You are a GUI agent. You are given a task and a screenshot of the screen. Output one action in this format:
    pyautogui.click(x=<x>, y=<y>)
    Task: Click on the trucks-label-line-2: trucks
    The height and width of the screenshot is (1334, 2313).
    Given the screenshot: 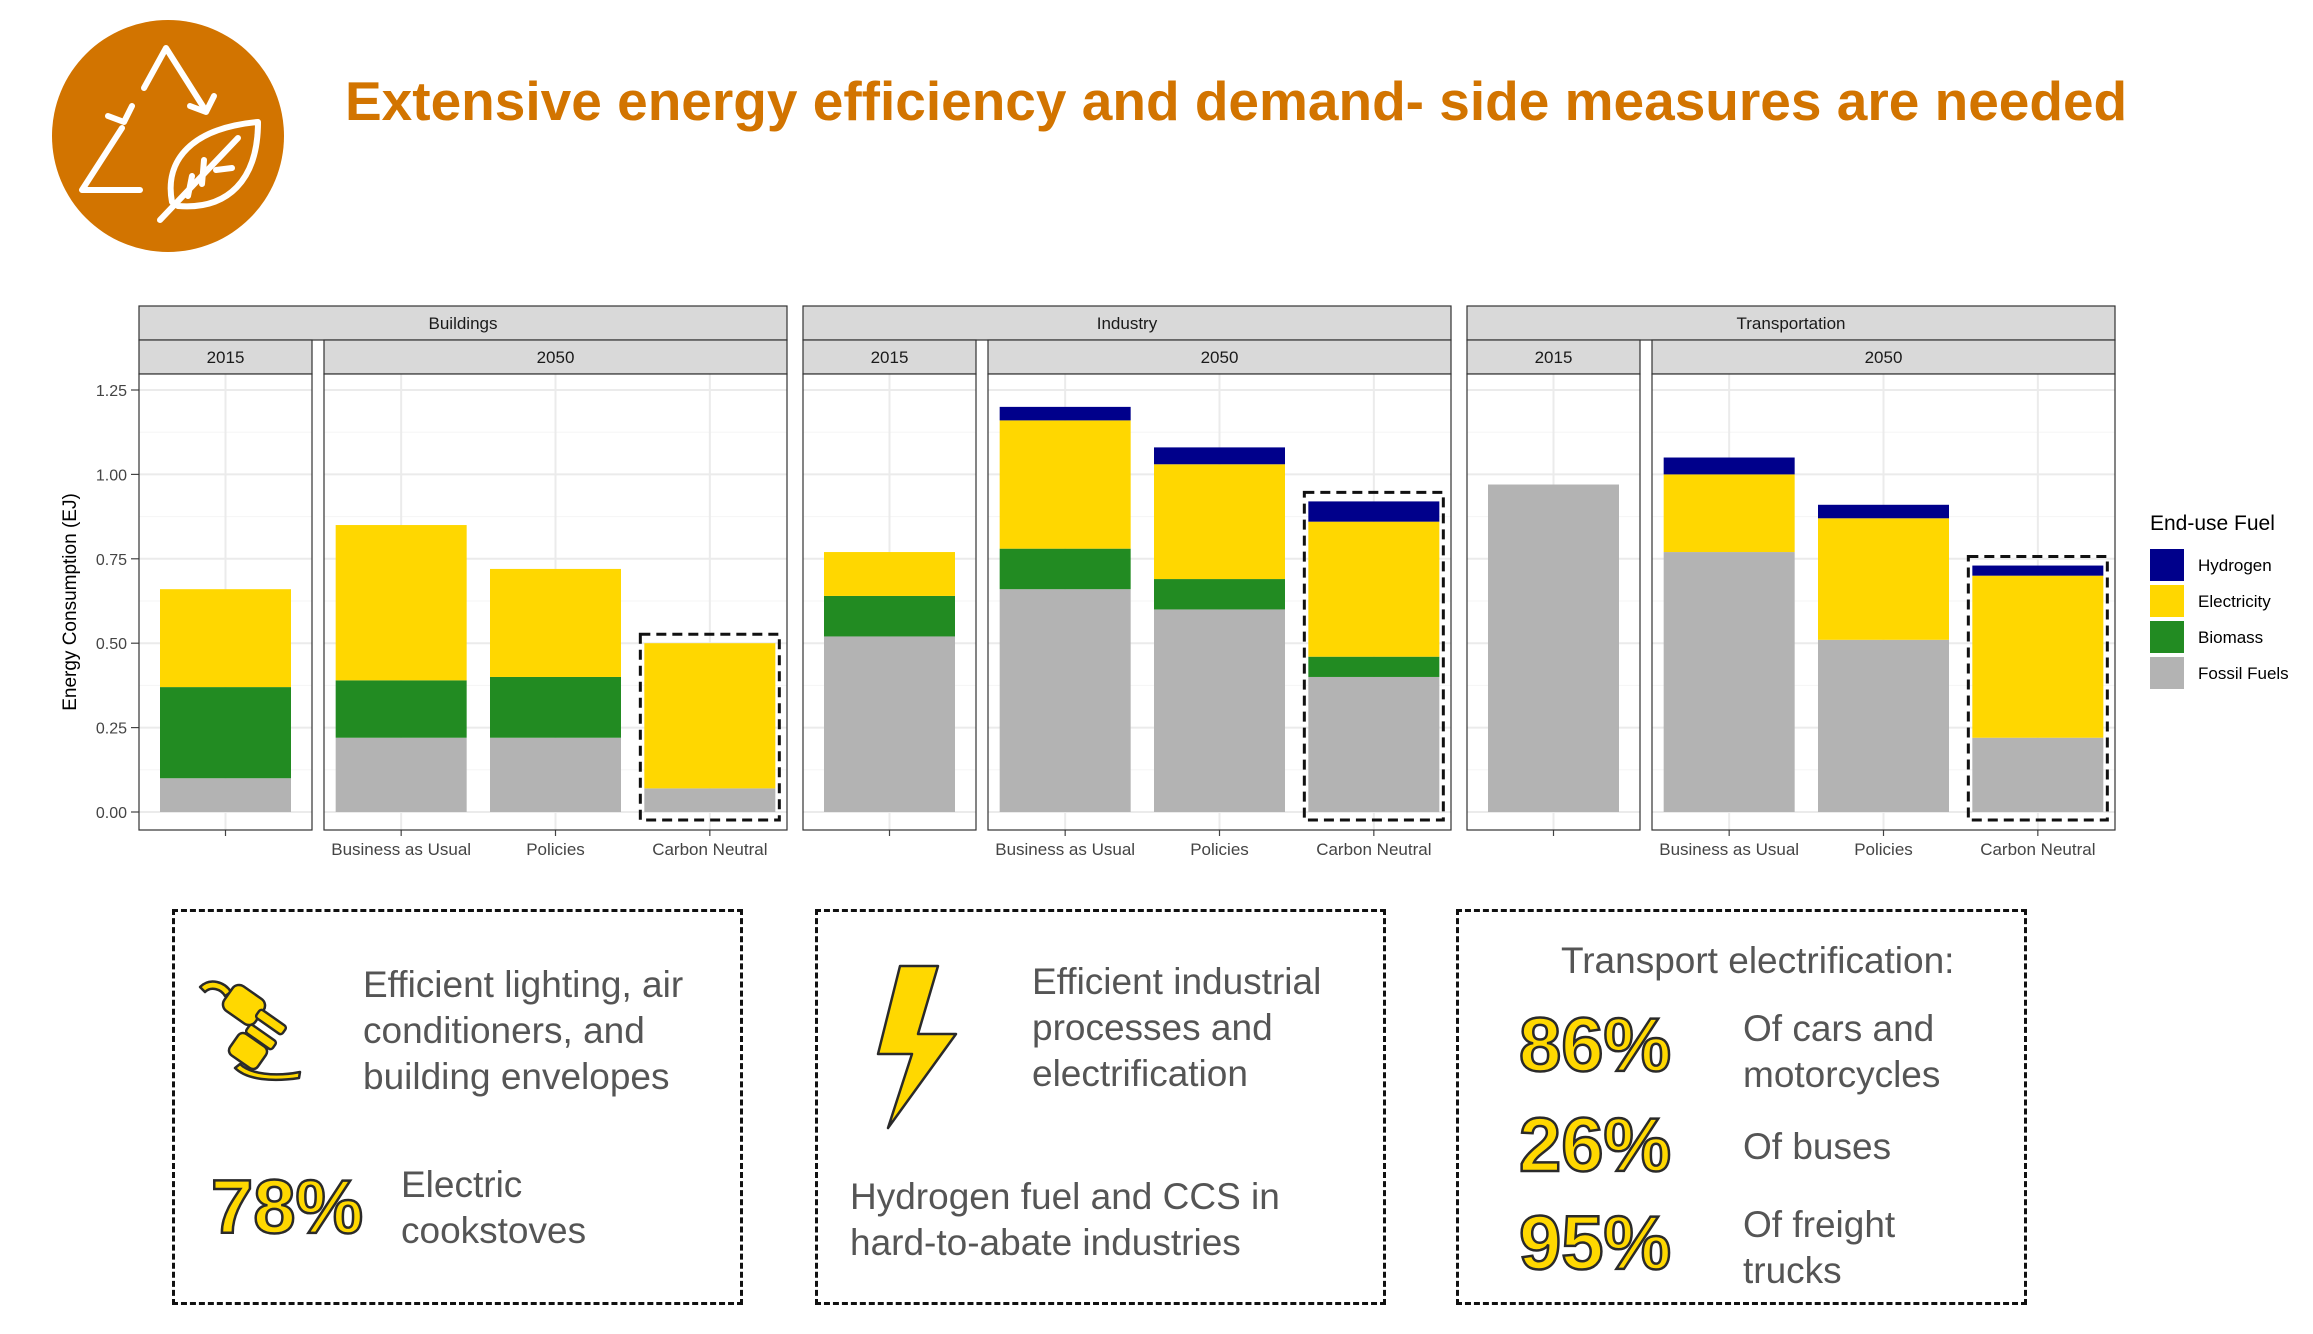 What is the action you would take?
    pyautogui.click(x=1792, y=1270)
    